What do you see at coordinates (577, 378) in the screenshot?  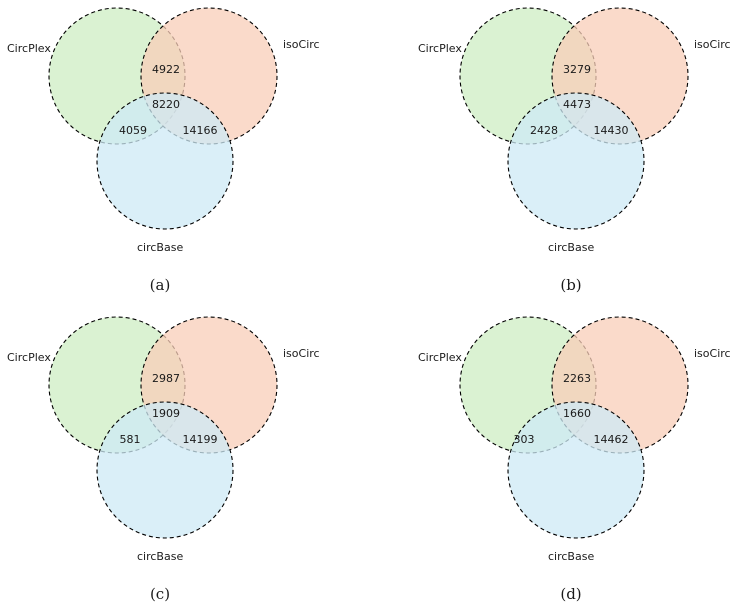 I see `count-circplex-isocirc: 2263` at bounding box center [577, 378].